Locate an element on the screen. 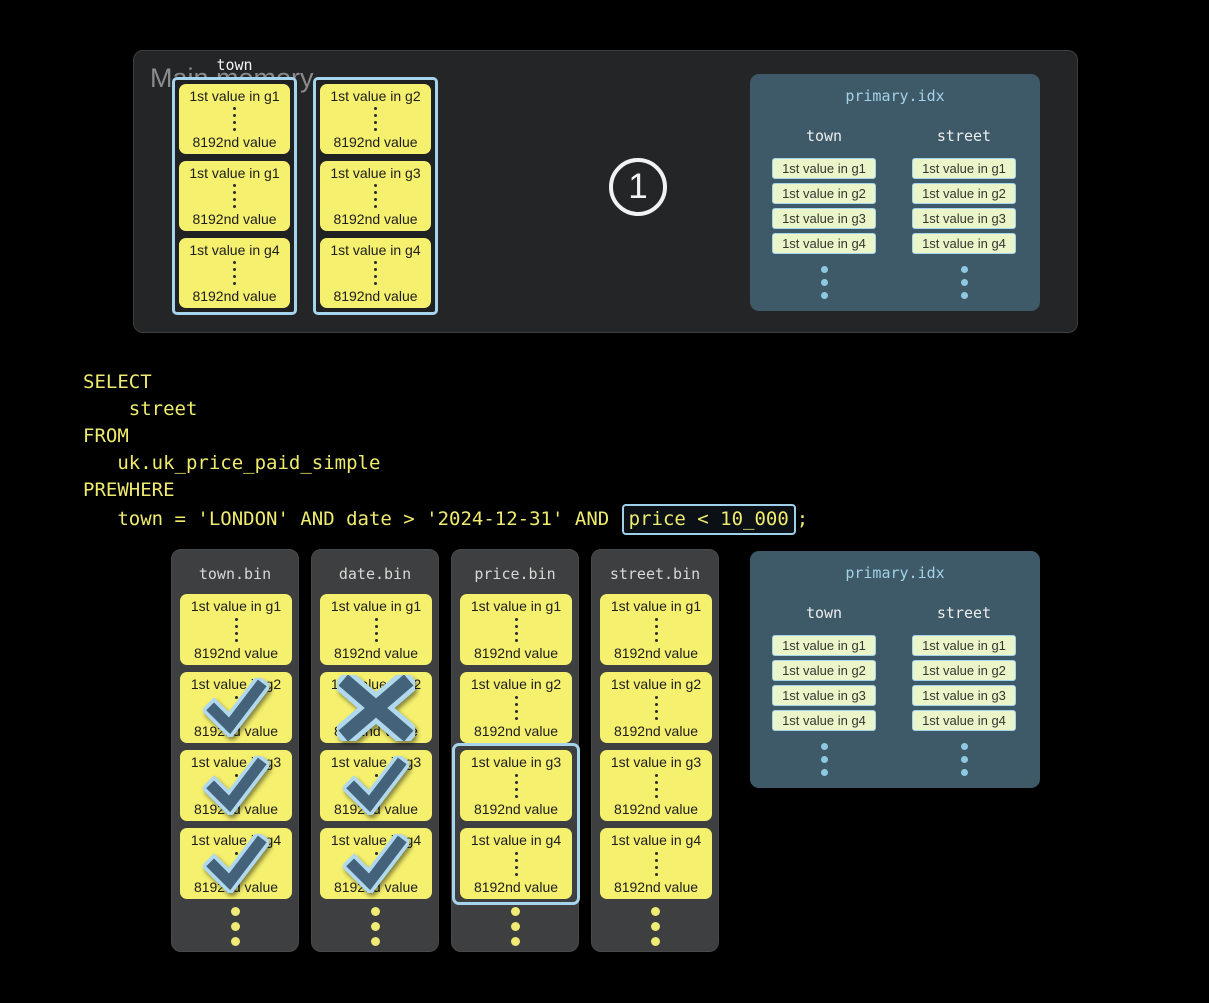 The width and height of the screenshot is (1209, 1003). primary-idx-title: primary.idx is located at coordinates (895, 96).